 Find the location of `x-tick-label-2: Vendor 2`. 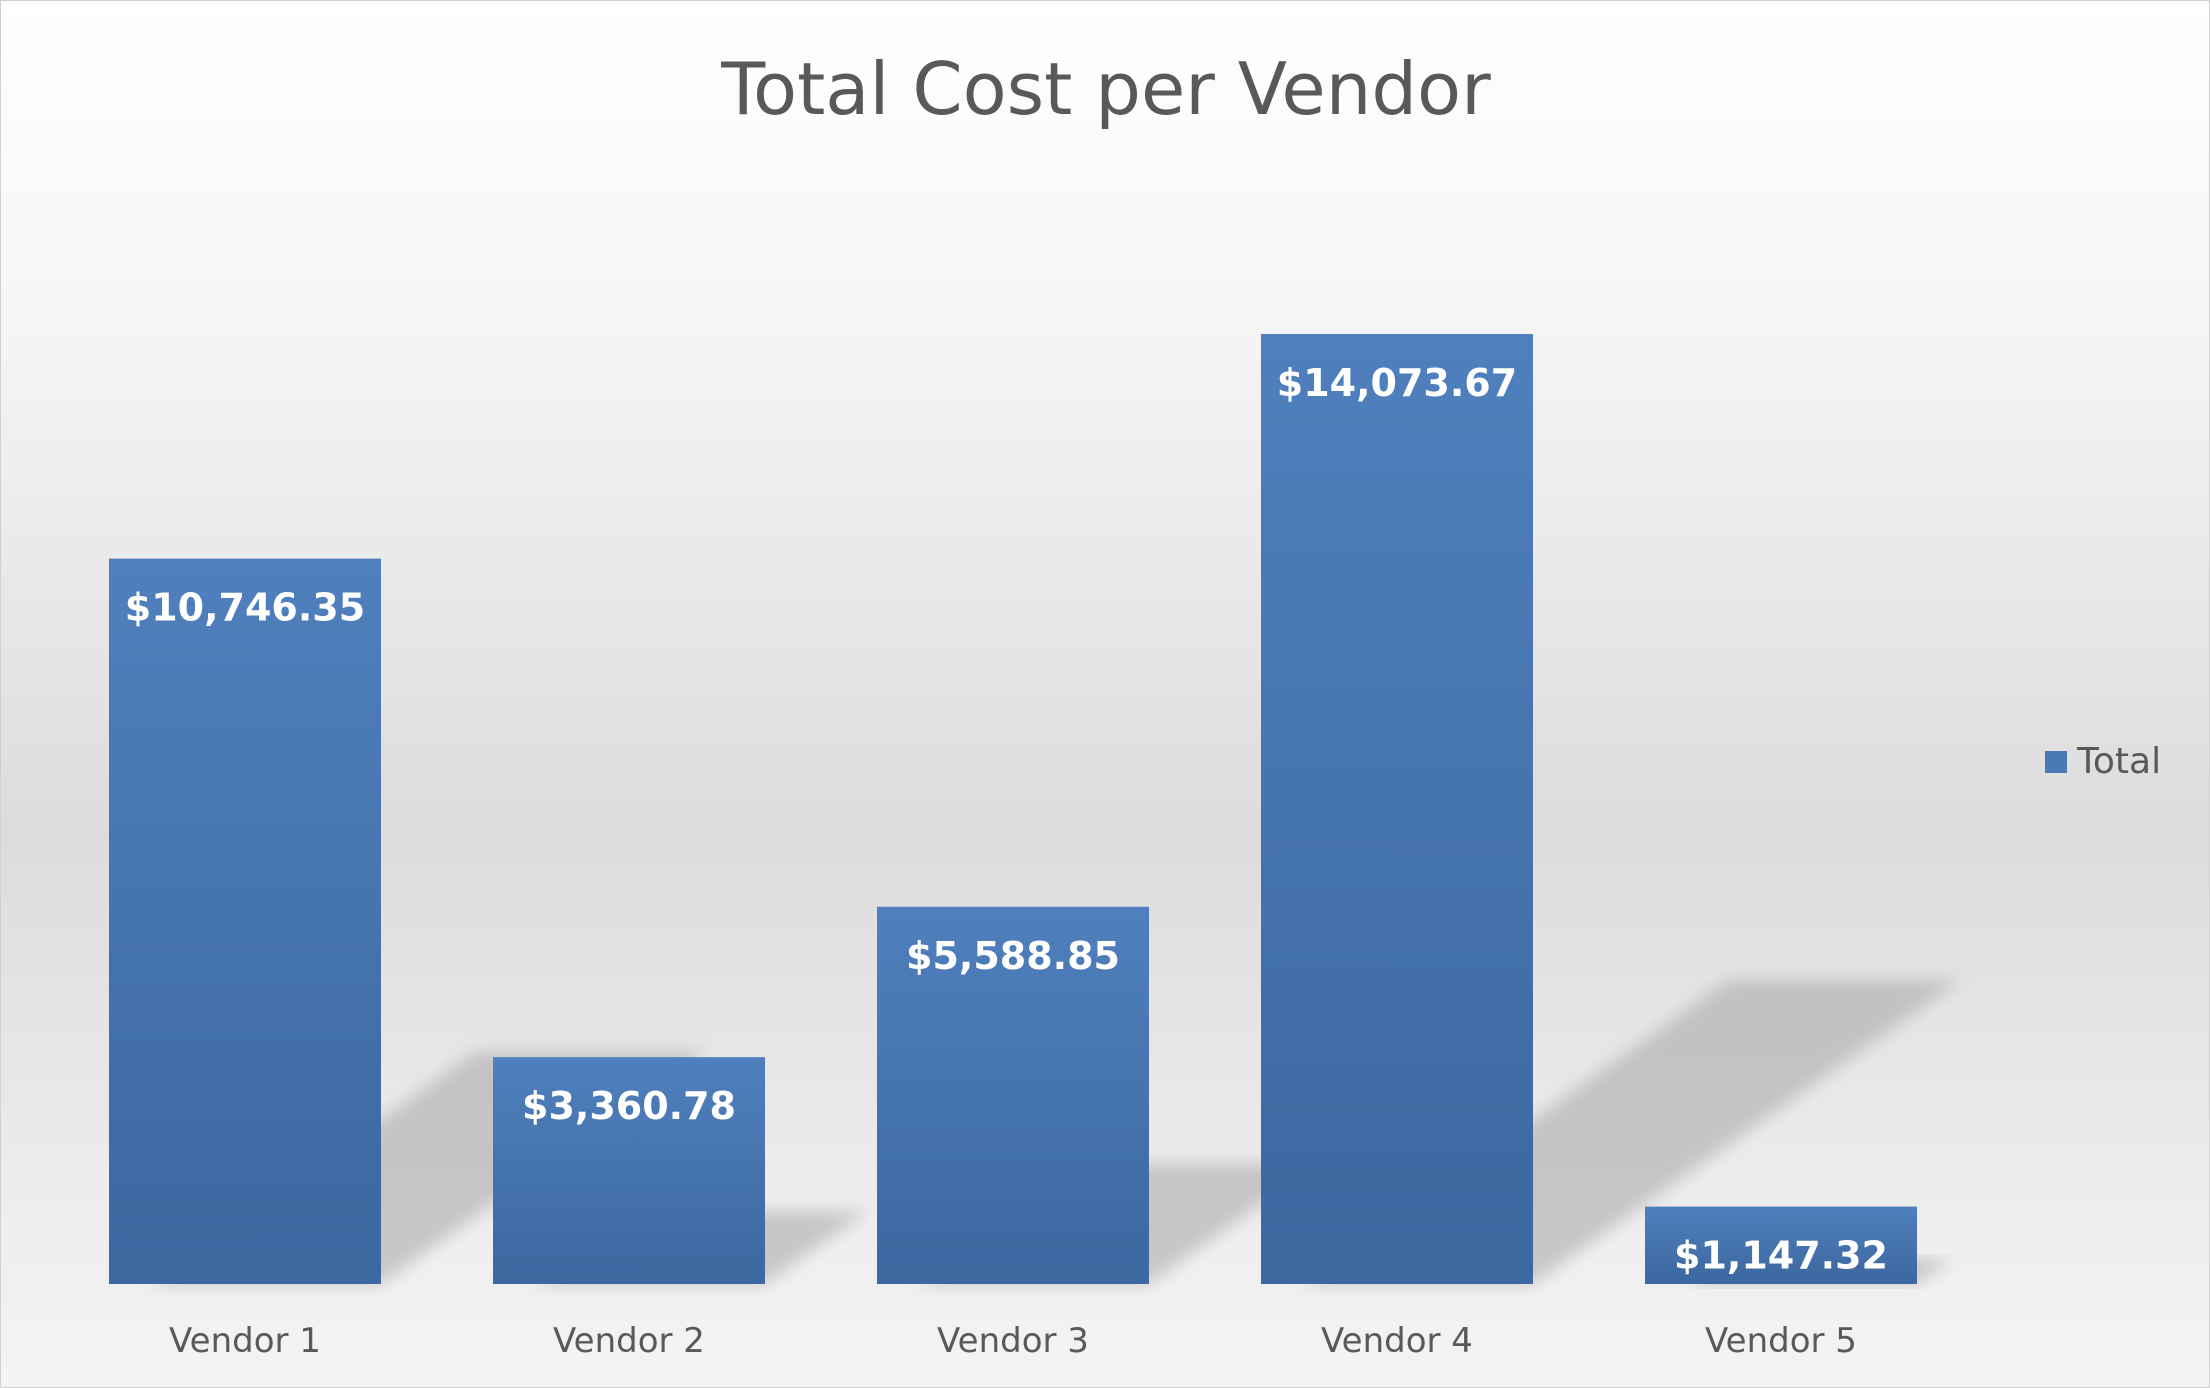

x-tick-label-2: Vendor 2 is located at coordinates (629, 1341).